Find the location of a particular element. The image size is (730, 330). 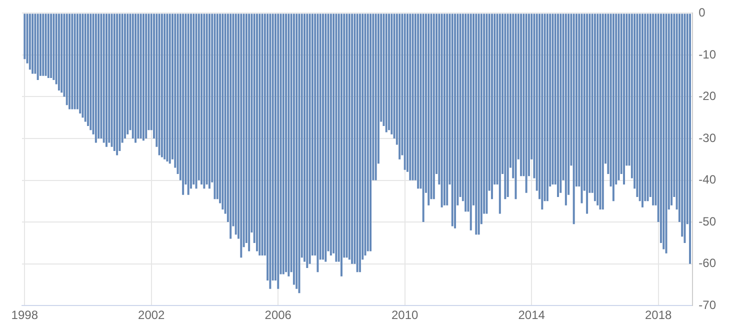

y-tick-label: -30 is located at coordinates (707, 137).